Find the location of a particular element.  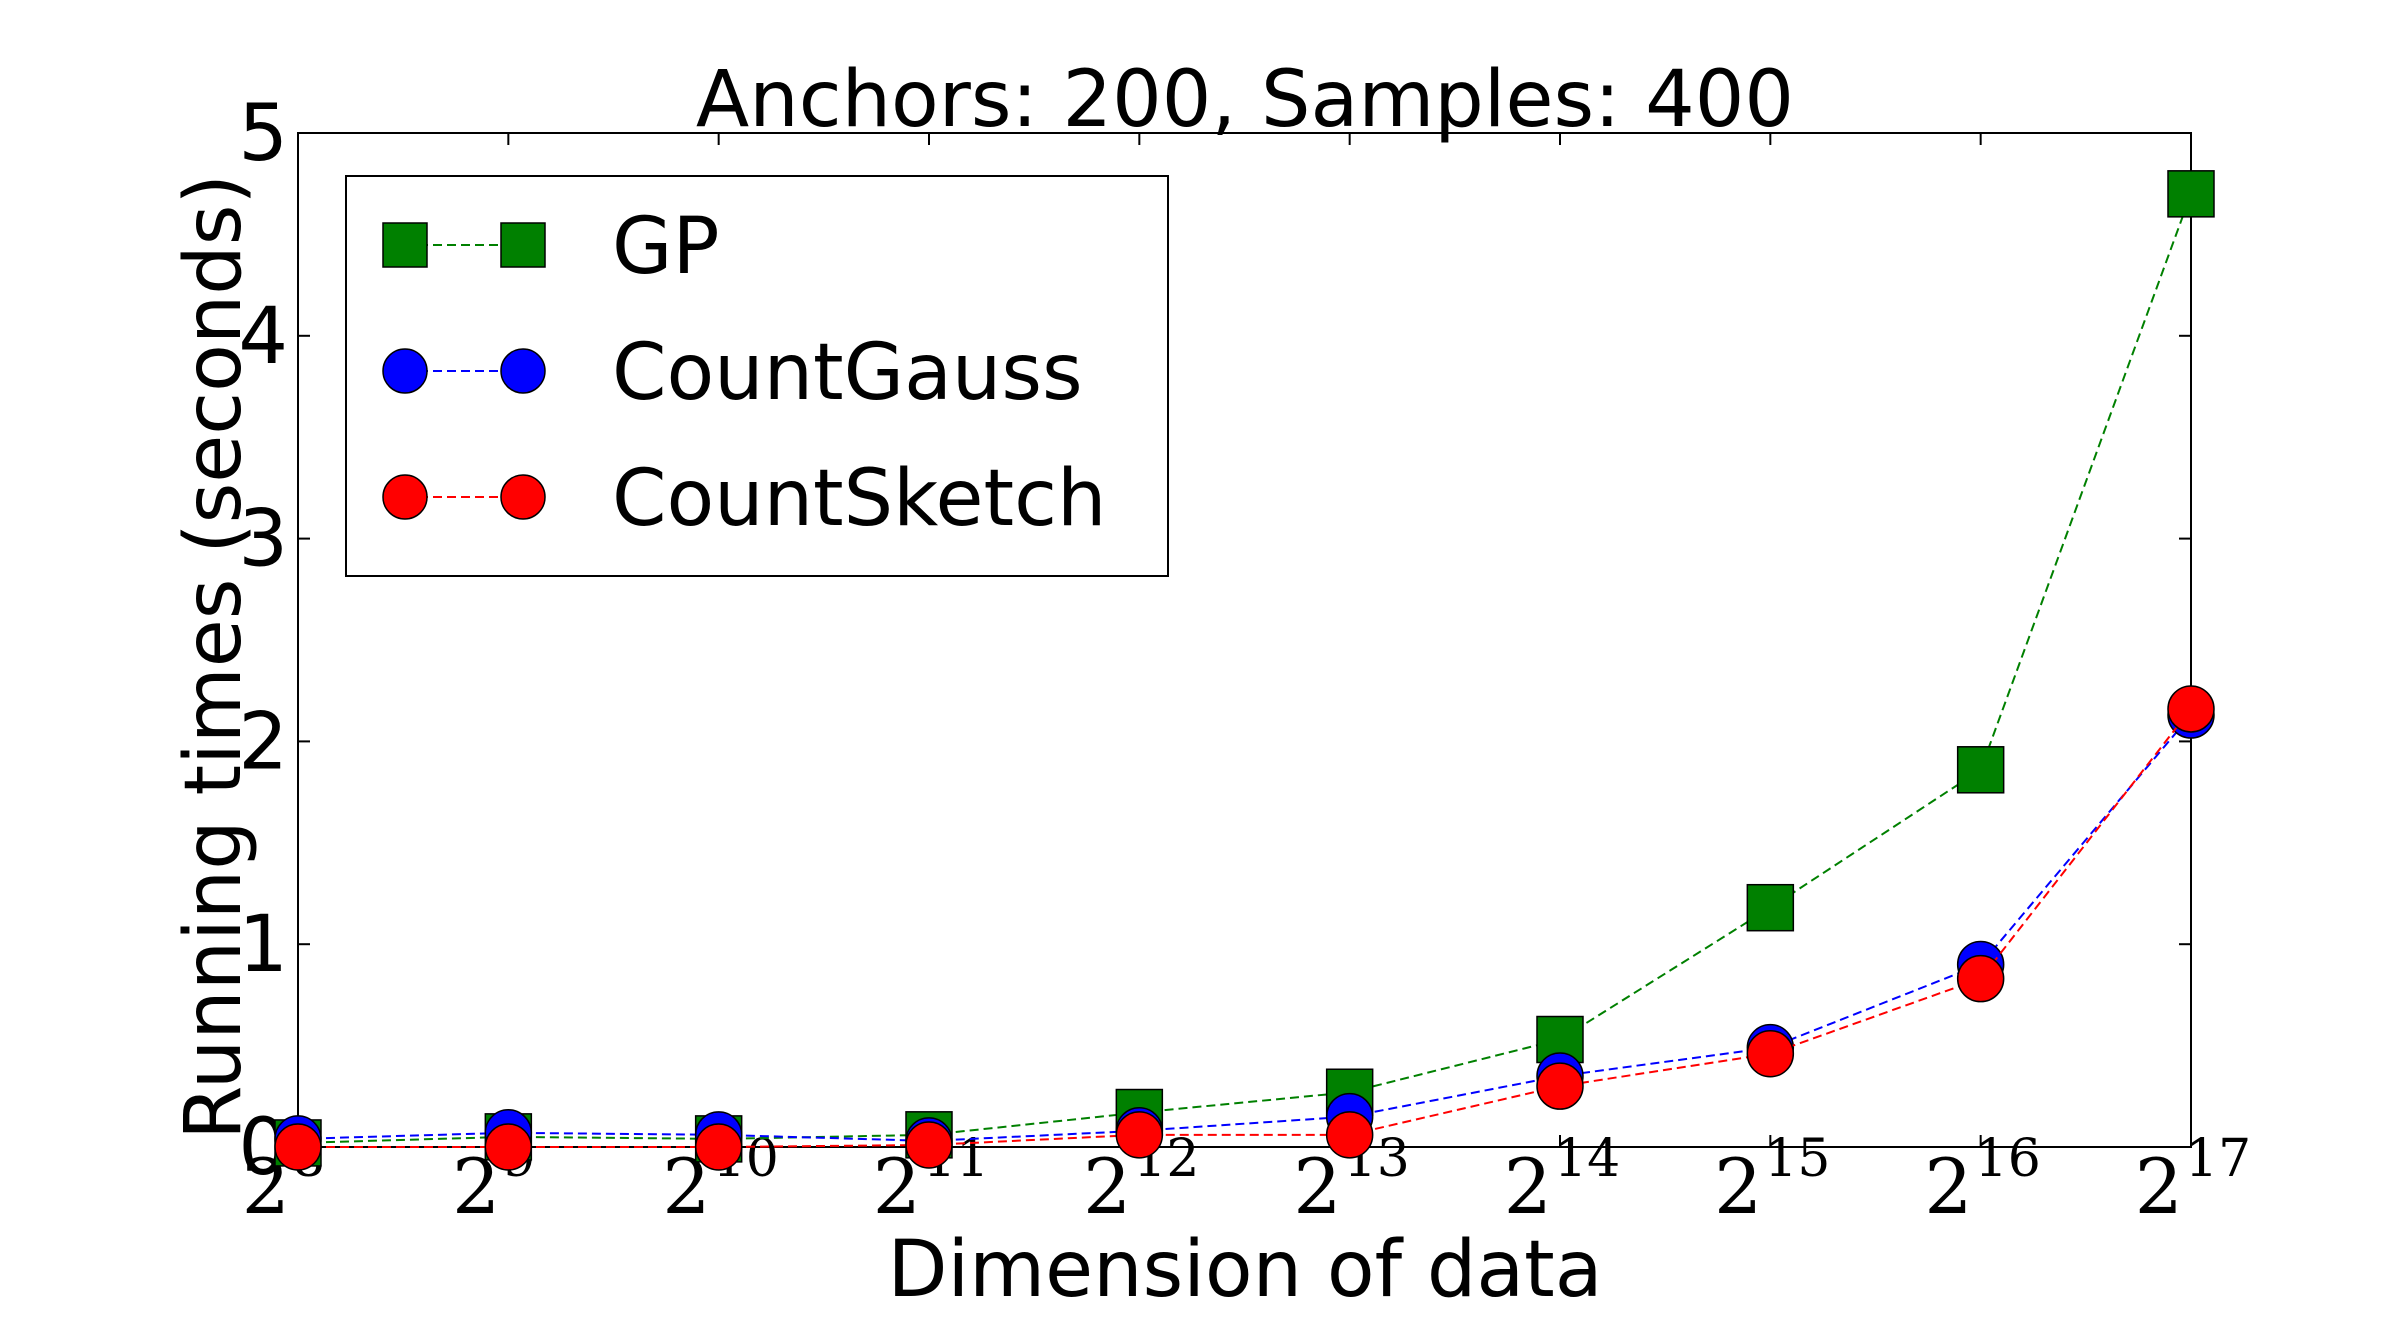

x-tick-exponent: 16 is located at coordinates (2008, 1159).